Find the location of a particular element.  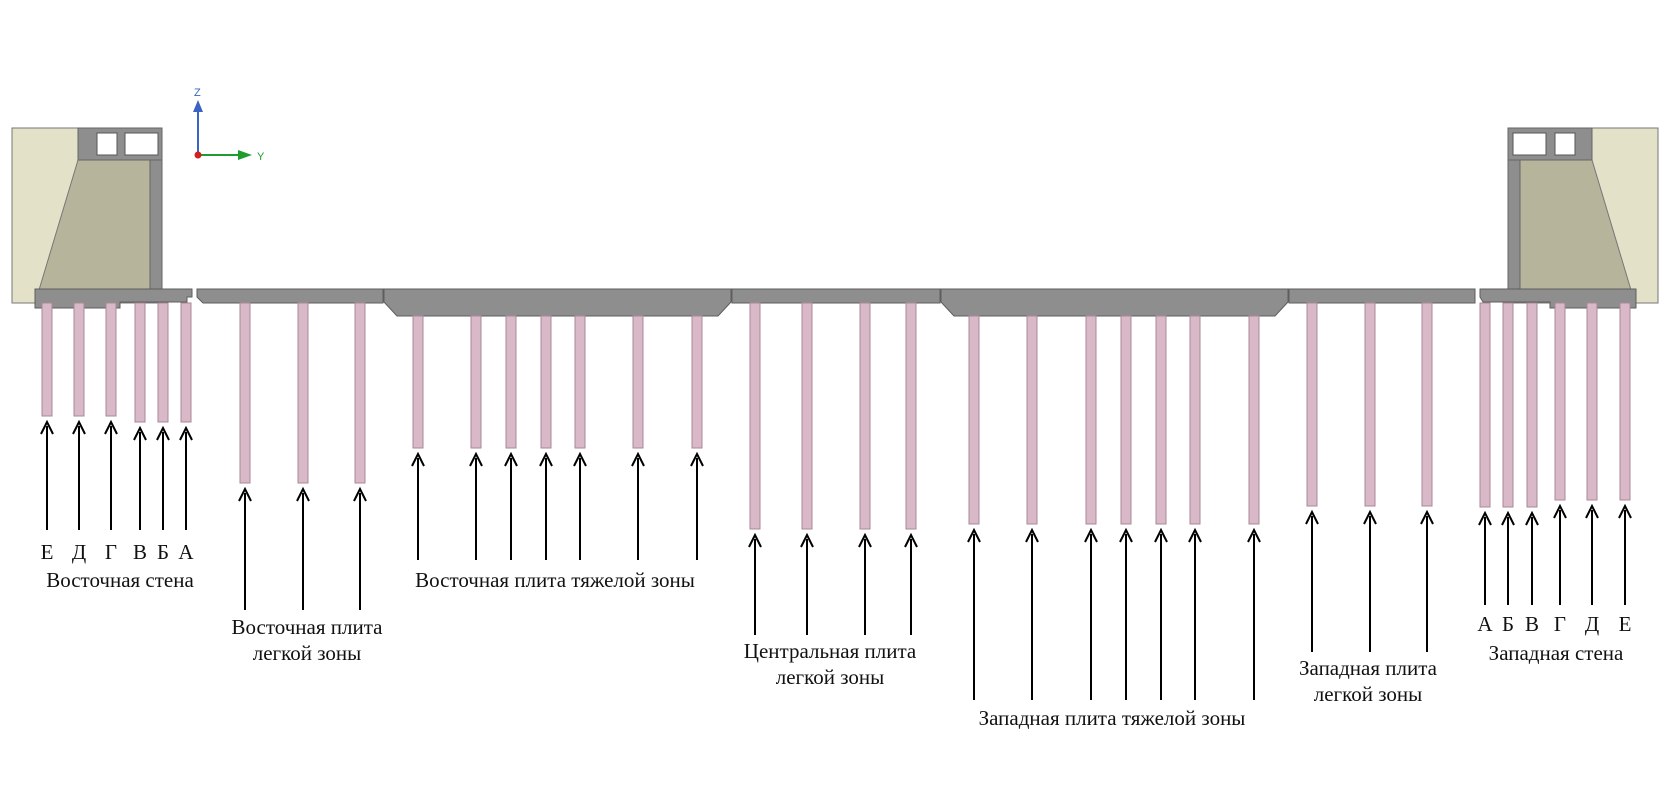

axis-triad: Z Y is located at coordinates (229, 125).